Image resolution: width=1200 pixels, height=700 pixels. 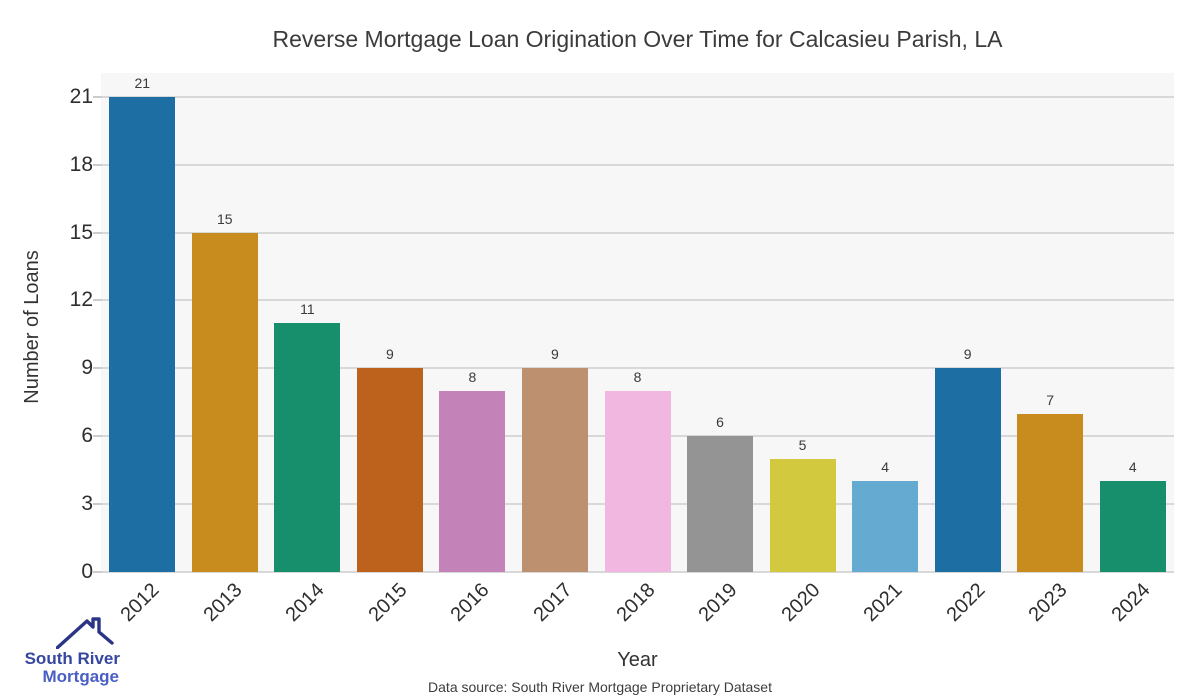 I want to click on bar-2023, so click(x=1050, y=492).